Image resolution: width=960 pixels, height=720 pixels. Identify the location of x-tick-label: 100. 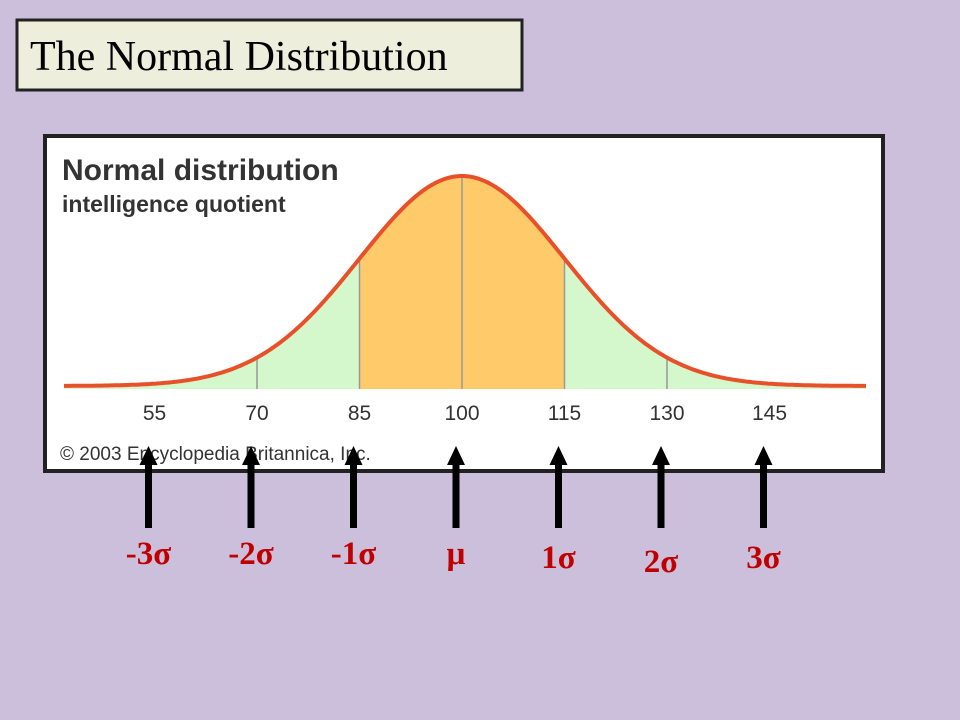
(461, 413).